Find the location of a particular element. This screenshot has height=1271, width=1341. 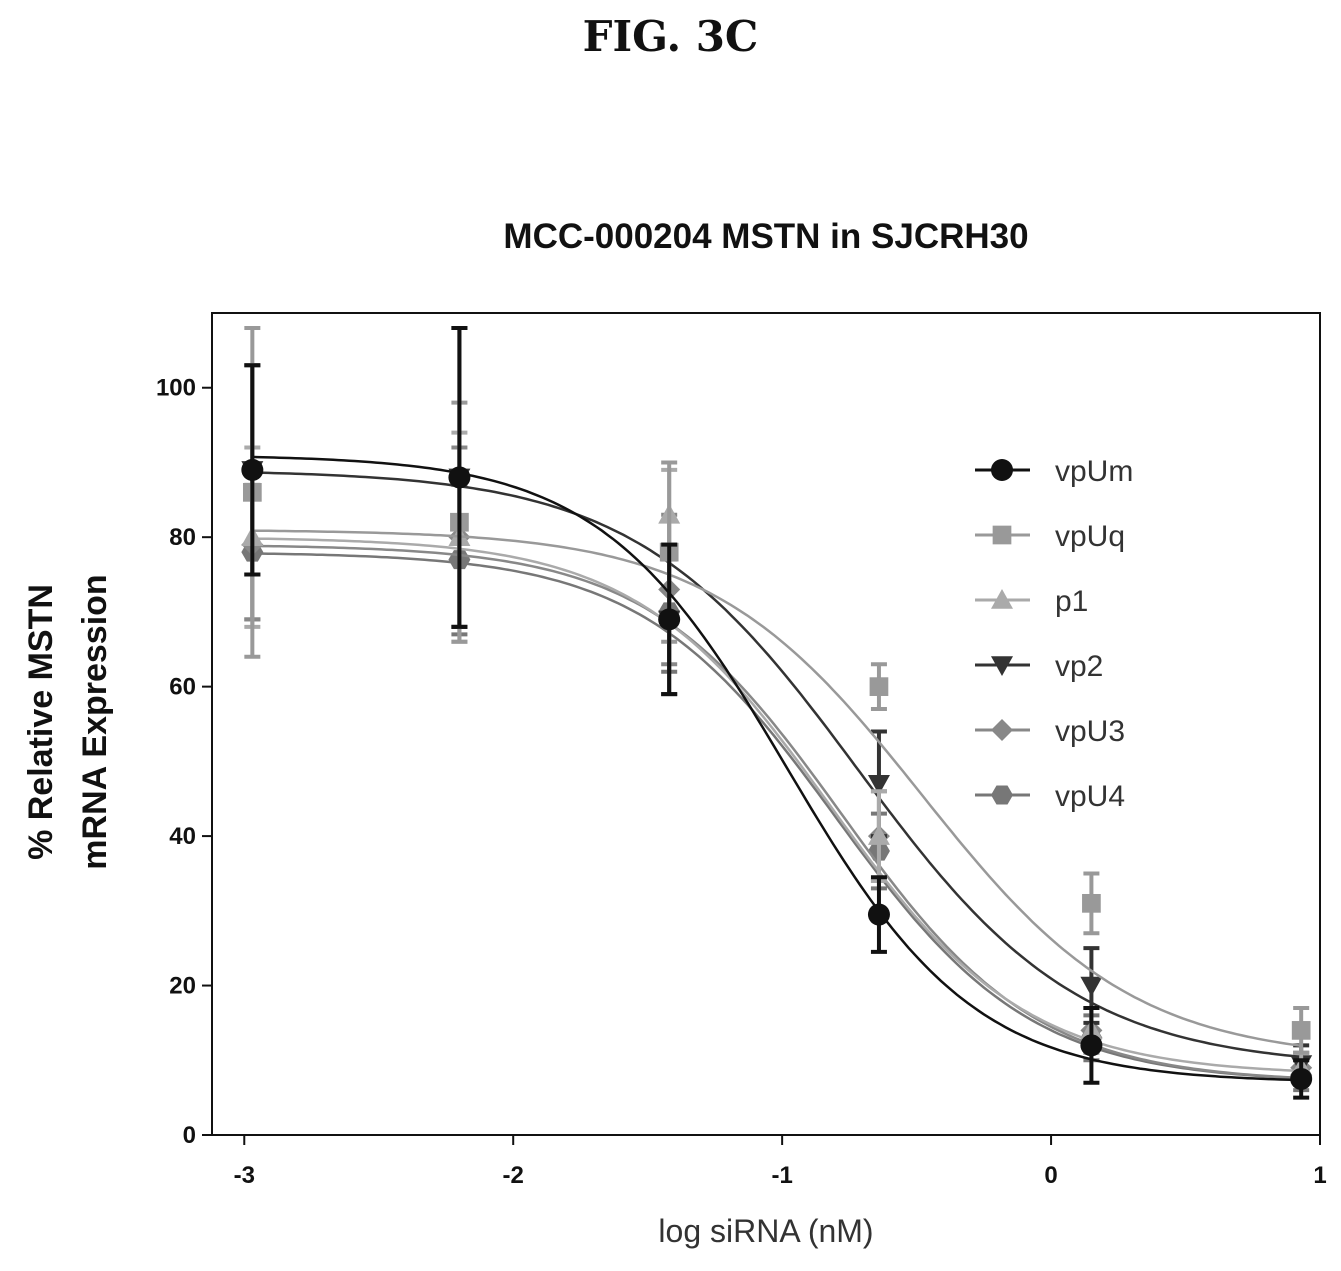

y-tick-label: 0 is located at coordinates (189, 1135).